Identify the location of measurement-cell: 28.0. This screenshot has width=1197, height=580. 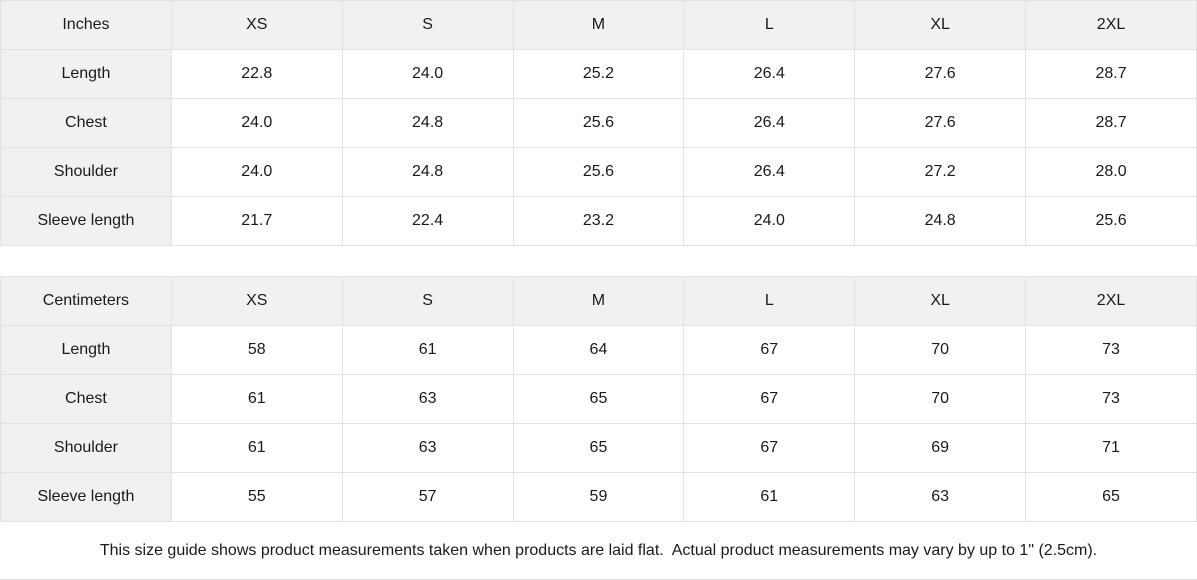
(1111, 172).